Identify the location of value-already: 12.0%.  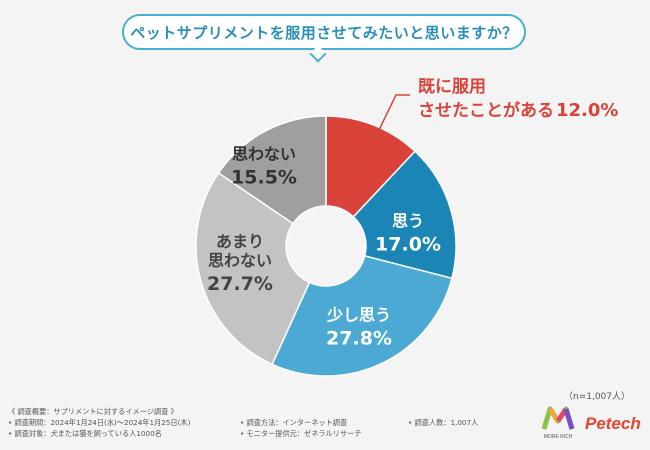
(587, 110).